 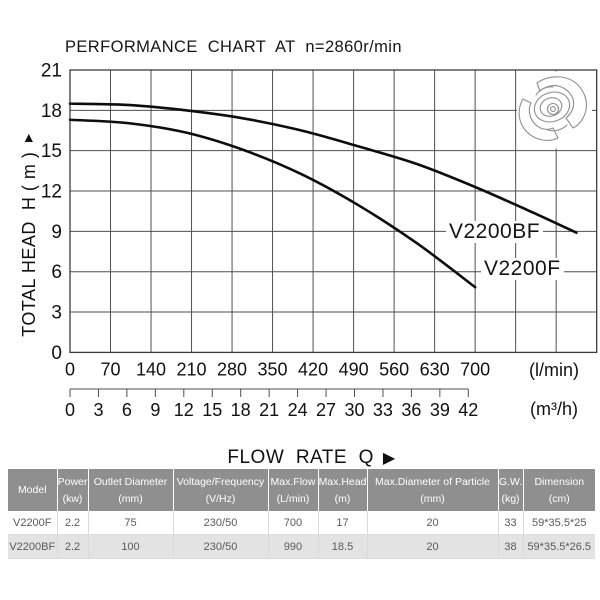 What do you see at coordinates (70, 370) in the screenshot?
I see `x-tick-label-lmin: 0` at bounding box center [70, 370].